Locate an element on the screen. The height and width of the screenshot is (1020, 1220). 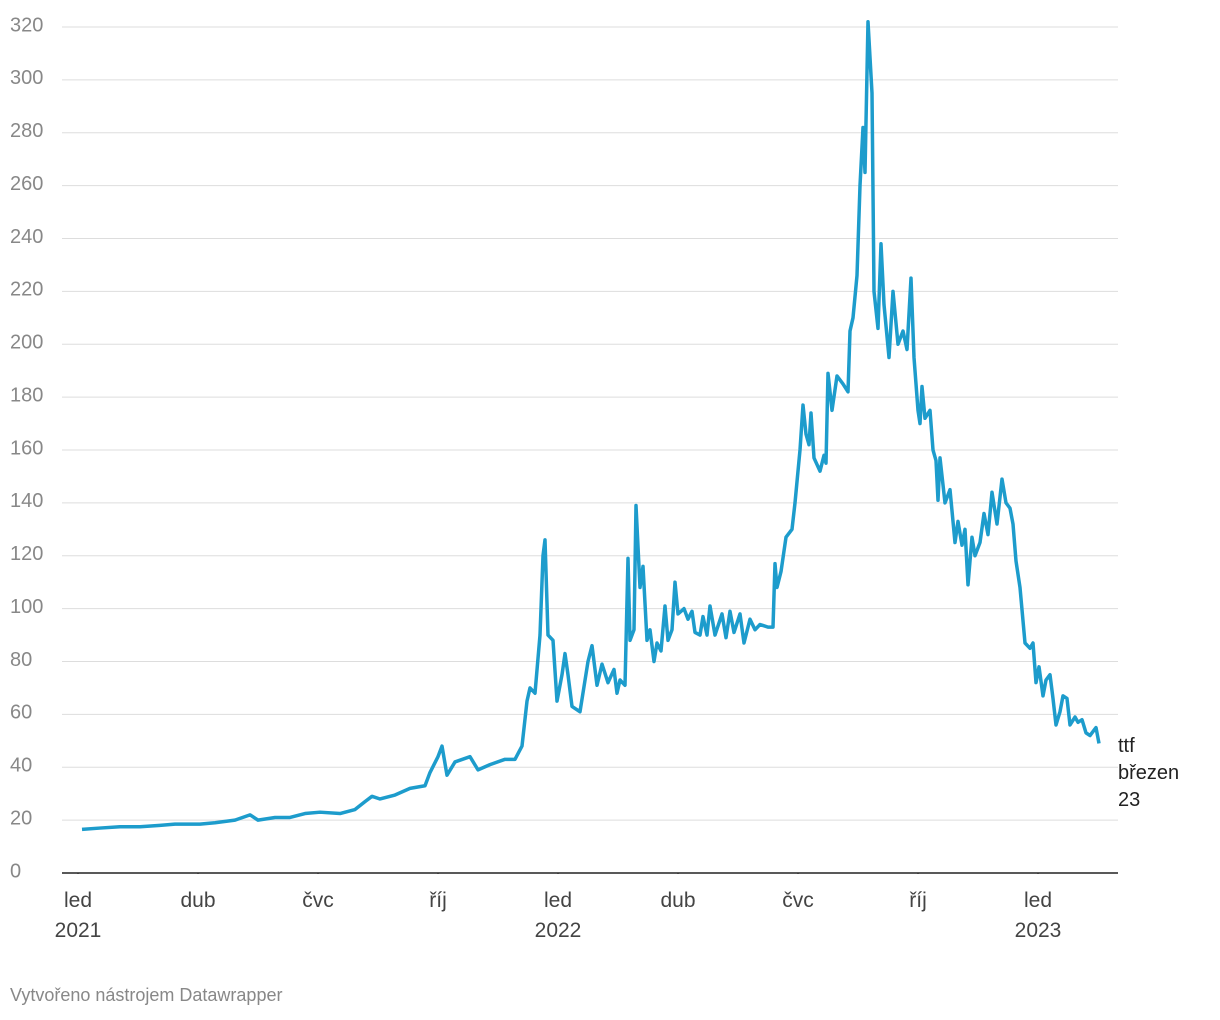
y-tick-label: 200 is located at coordinates (26, 343).